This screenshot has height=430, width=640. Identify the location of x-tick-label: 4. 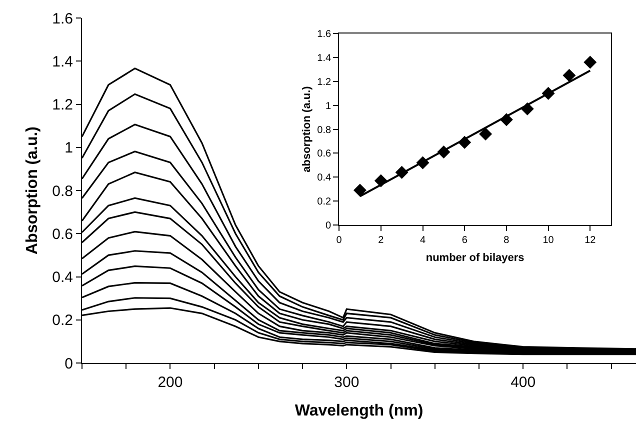
(423, 240).